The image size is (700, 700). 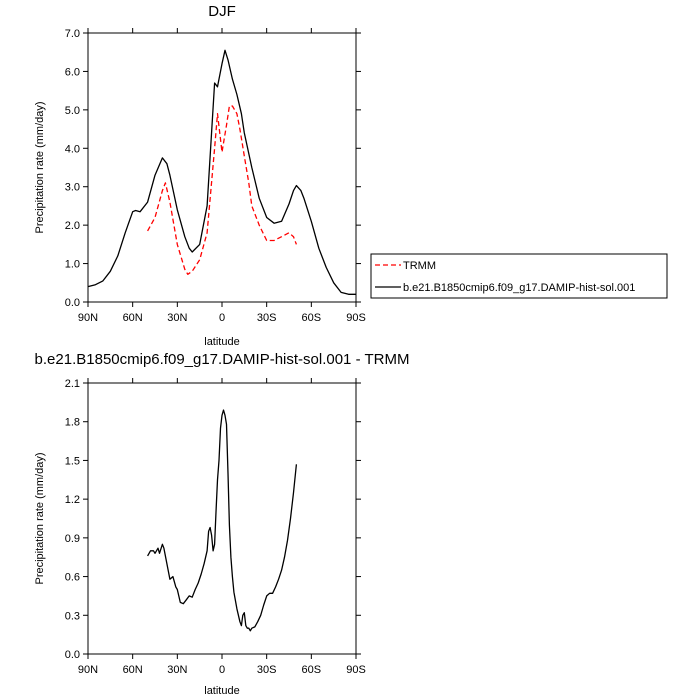 What do you see at coordinates (88, 670) in the screenshot?
I see `bottom-x-tick-label: 90N` at bounding box center [88, 670].